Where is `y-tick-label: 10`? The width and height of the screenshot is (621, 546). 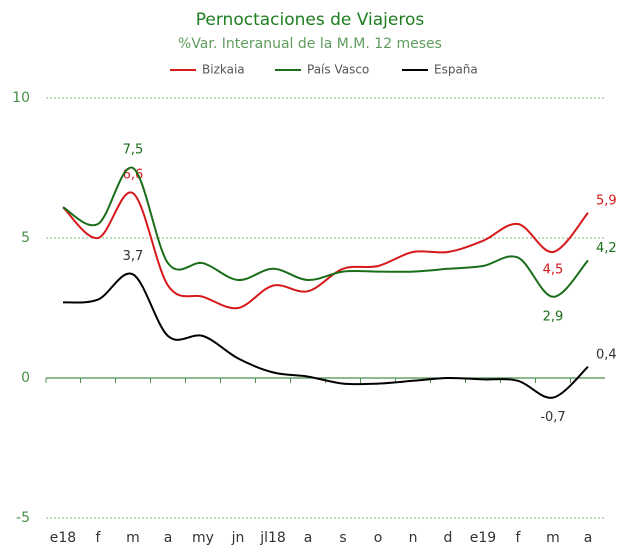
y-tick-label: 10 is located at coordinates (21, 98).